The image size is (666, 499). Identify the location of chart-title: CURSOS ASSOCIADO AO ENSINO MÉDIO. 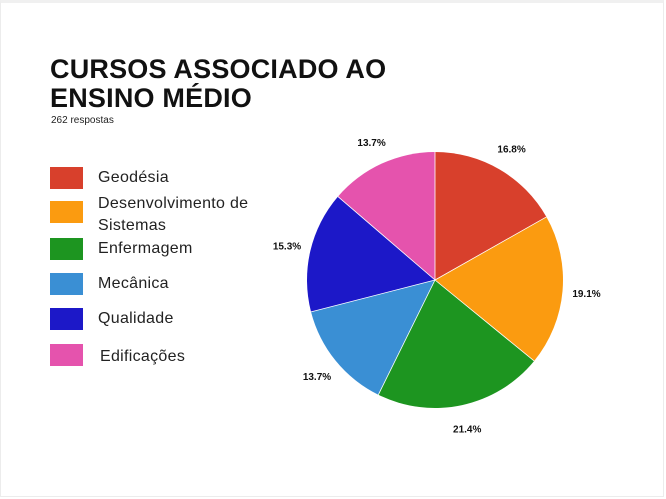
(218, 84).